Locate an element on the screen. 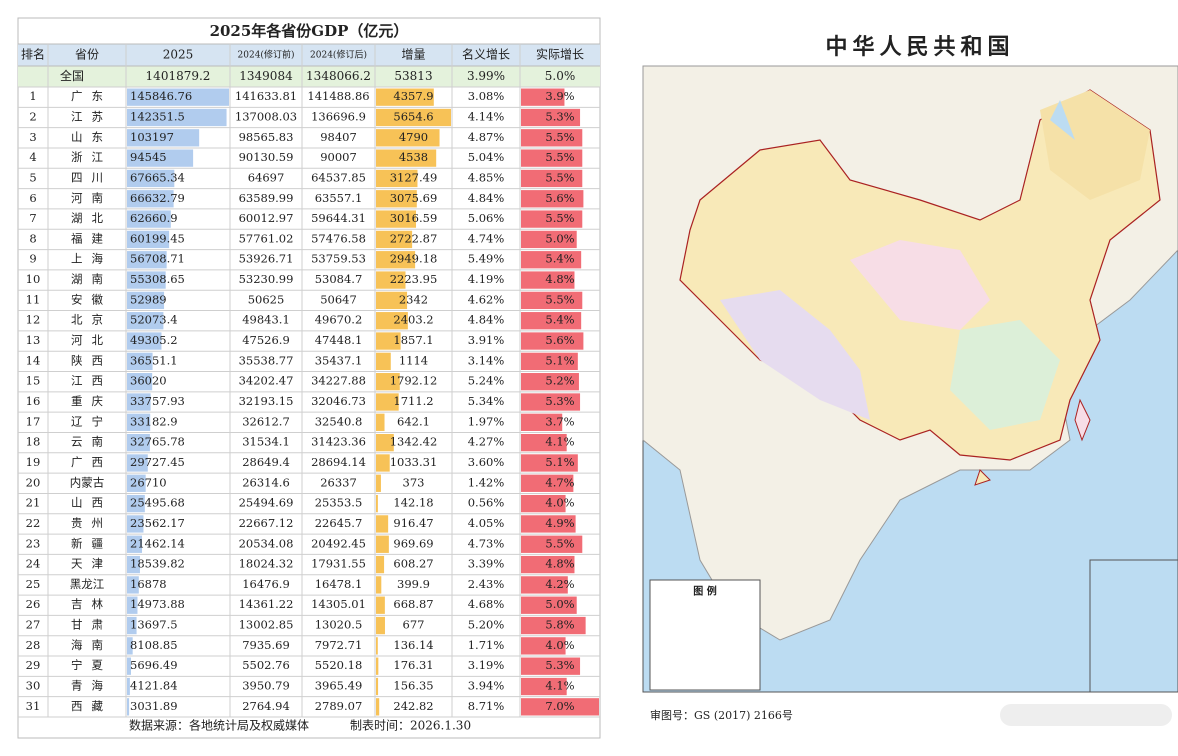 The image size is (1178, 756). cell: 49843.1 is located at coordinates (266, 320).